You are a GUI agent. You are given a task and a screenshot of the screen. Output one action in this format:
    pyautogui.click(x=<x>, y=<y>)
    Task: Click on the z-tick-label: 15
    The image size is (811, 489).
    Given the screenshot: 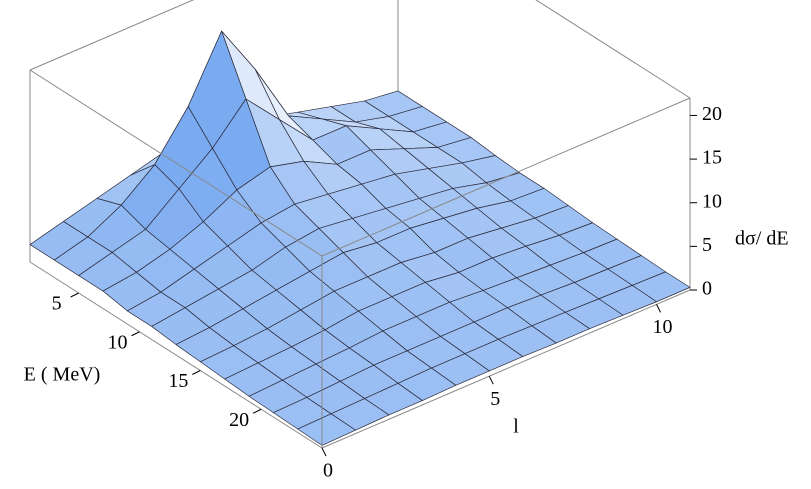 What is the action you would take?
    pyautogui.click(x=712, y=158)
    